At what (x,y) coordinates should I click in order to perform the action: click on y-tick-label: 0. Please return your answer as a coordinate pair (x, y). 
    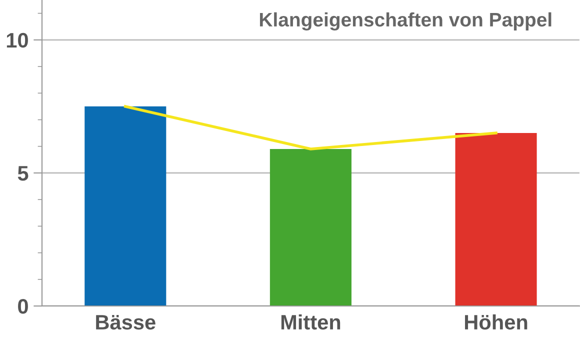
    Looking at the image, I should click on (23, 306).